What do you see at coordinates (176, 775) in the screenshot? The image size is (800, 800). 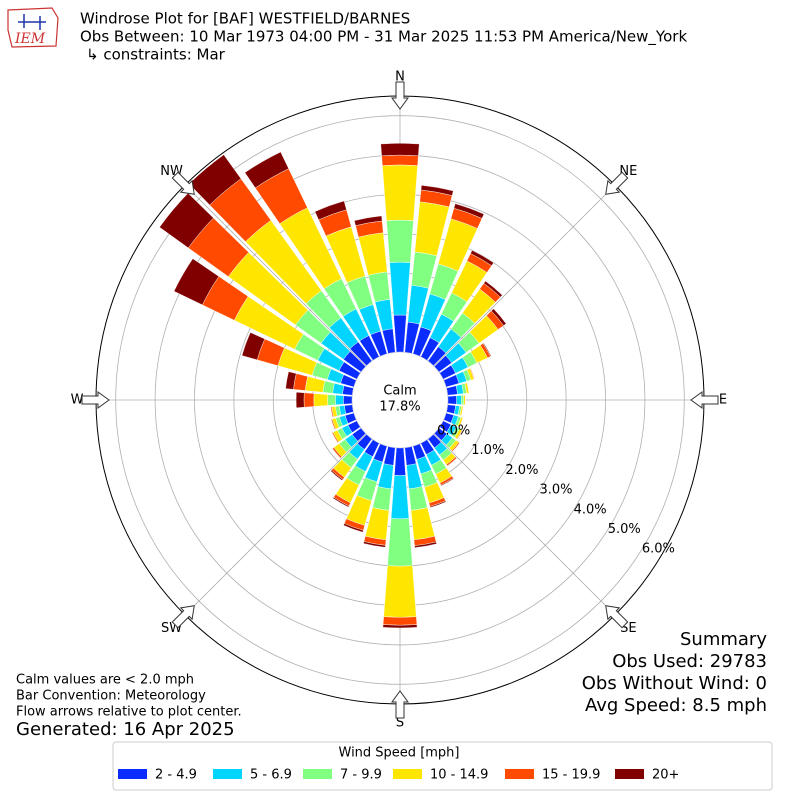 I see `legend-label: 2 - 4.9` at bounding box center [176, 775].